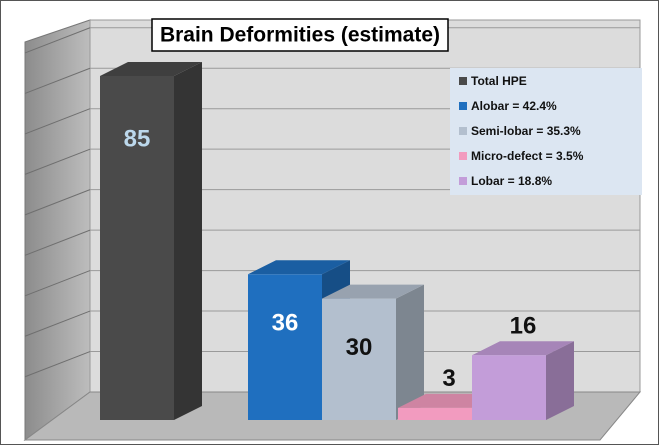  I want to click on legend-label: Lobar = 18.8%, so click(511, 181).